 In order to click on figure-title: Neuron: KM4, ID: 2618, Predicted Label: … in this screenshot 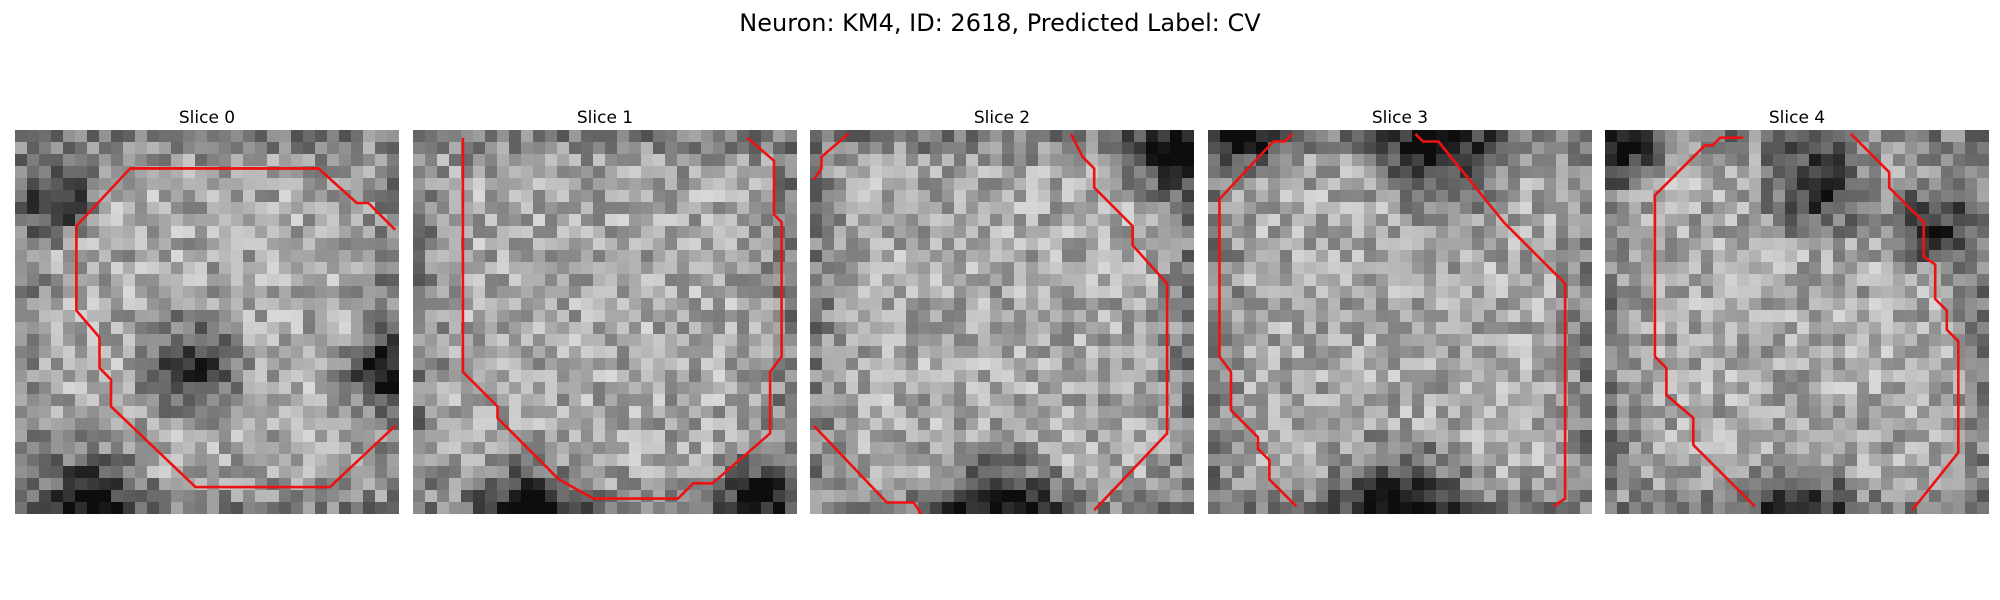, I will do `click(1000, 23)`.